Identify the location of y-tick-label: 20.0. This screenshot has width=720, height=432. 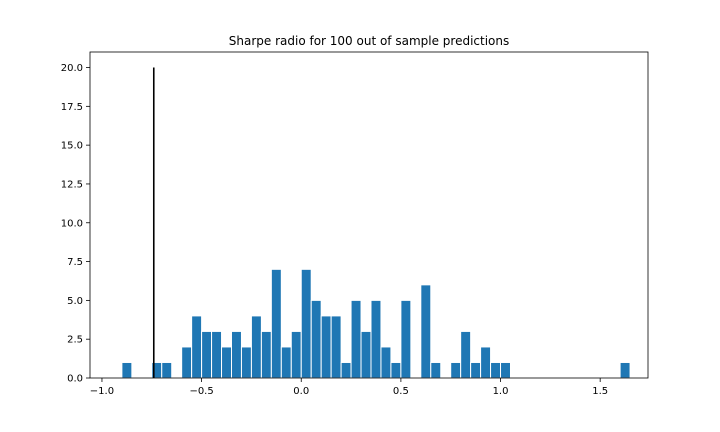
(72, 68).